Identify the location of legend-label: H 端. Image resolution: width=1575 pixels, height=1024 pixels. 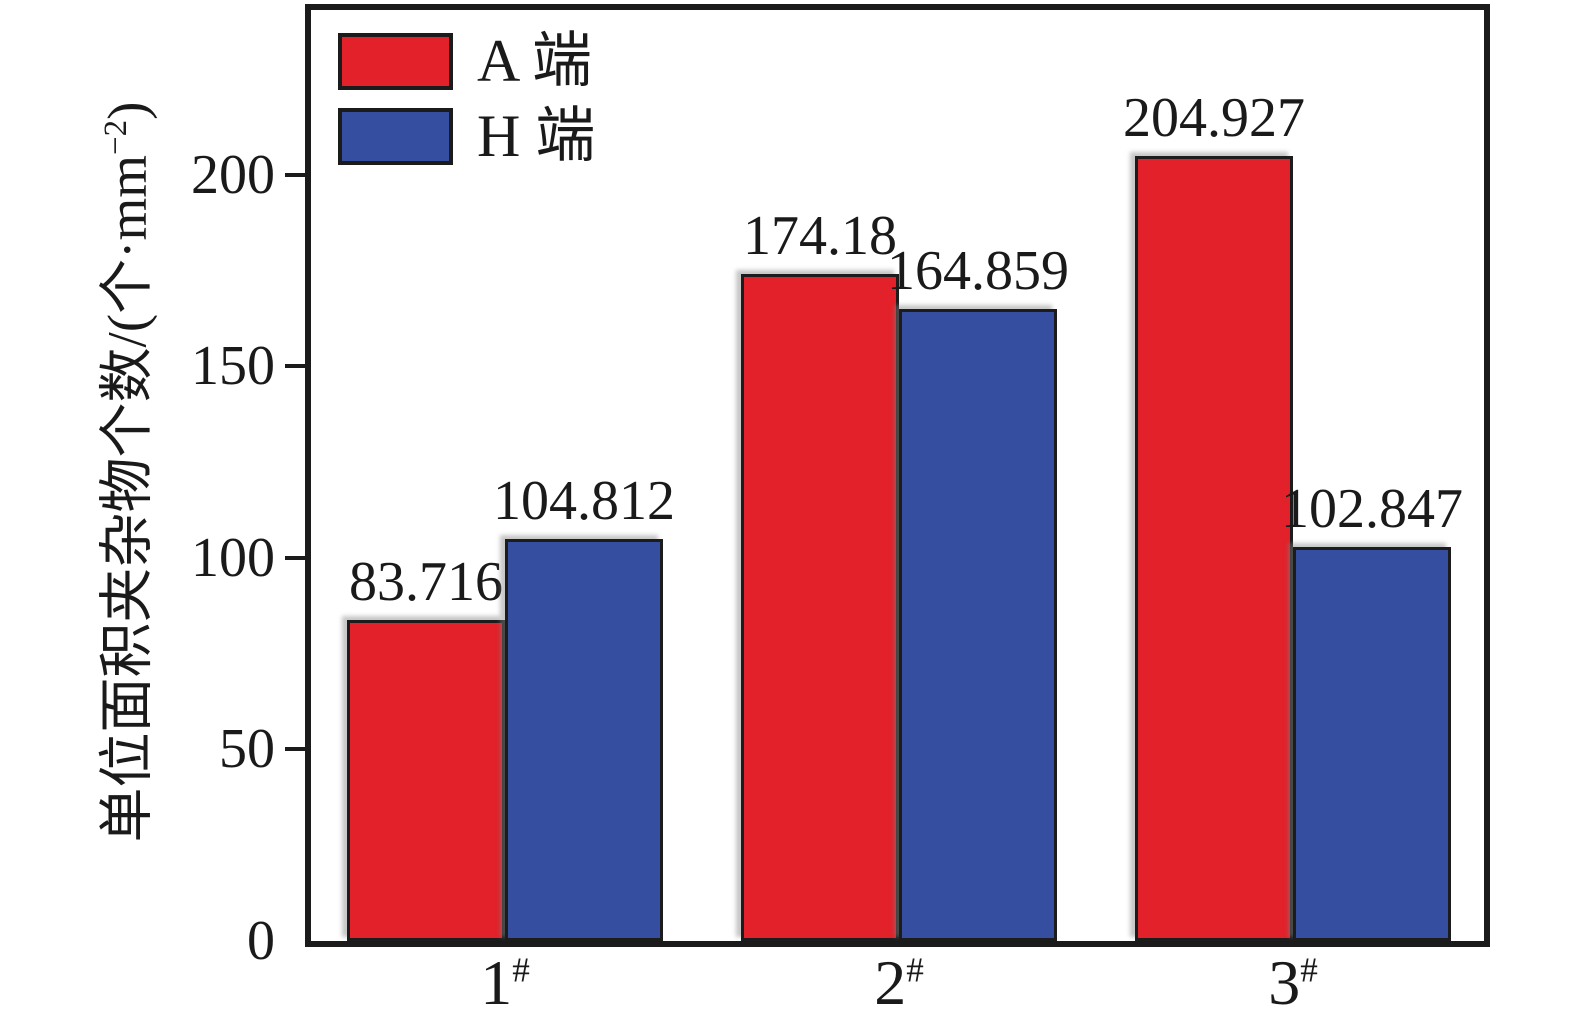
(536, 136).